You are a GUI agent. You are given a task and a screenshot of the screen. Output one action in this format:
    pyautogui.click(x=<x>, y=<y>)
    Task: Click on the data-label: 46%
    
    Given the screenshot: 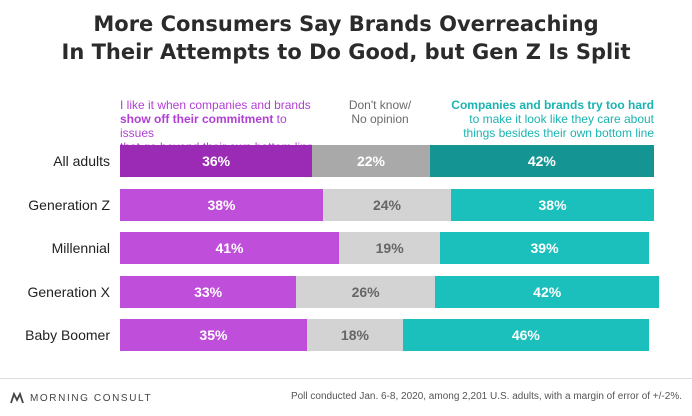 What is the action you would take?
    pyautogui.click(x=525, y=335)
    